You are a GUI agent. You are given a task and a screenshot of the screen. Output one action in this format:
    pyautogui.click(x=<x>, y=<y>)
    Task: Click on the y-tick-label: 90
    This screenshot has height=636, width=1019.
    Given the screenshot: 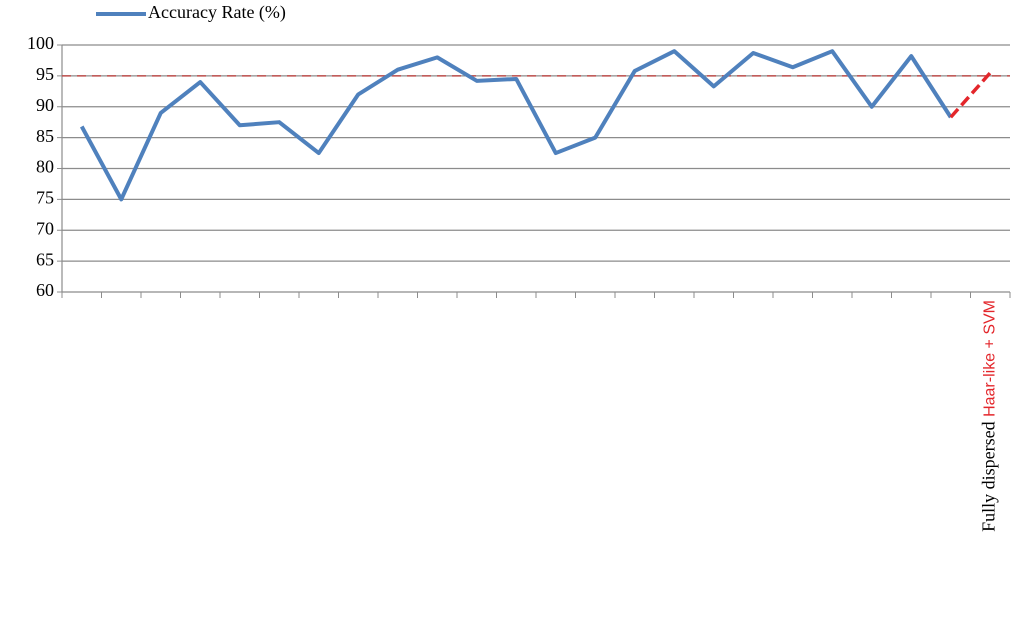 What is the action you would take?
    pyautogui.click(x=45, y=105)
    